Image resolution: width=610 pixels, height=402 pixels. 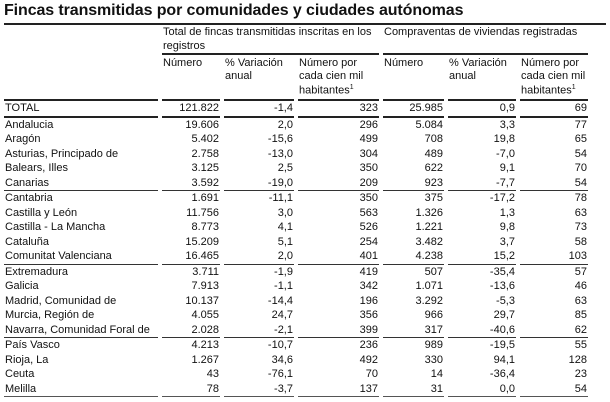 I want to click on cell-value: 24,7, so click(x=282, y=315).